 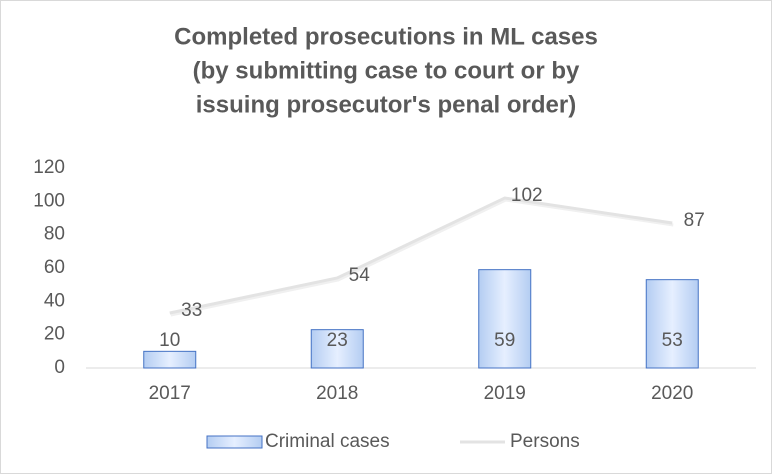 I want to click on data-label: 33, so click(x=191, y=310).